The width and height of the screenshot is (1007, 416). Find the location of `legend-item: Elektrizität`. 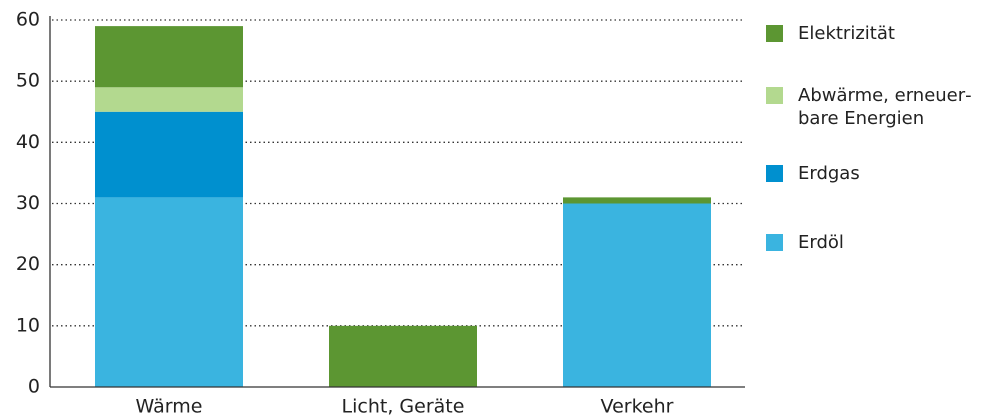

legend-item: Elektrizität is located at coordinates (882, 33).